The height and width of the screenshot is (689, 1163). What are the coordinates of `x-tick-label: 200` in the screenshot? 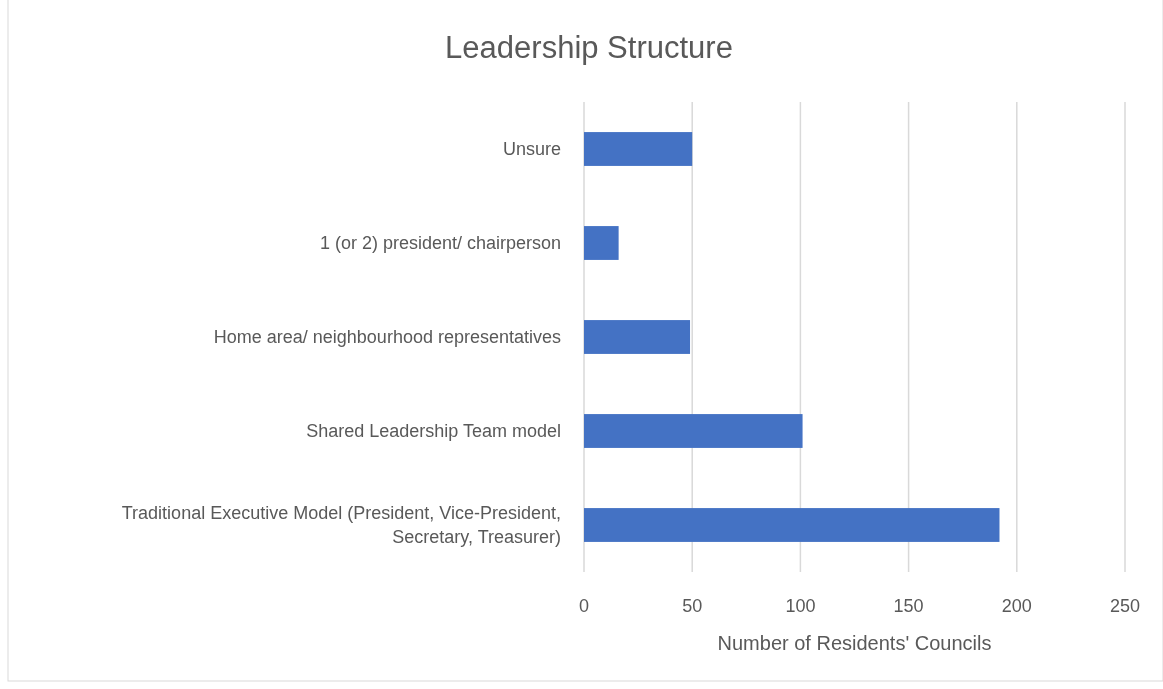 It's located at (1016, 606).